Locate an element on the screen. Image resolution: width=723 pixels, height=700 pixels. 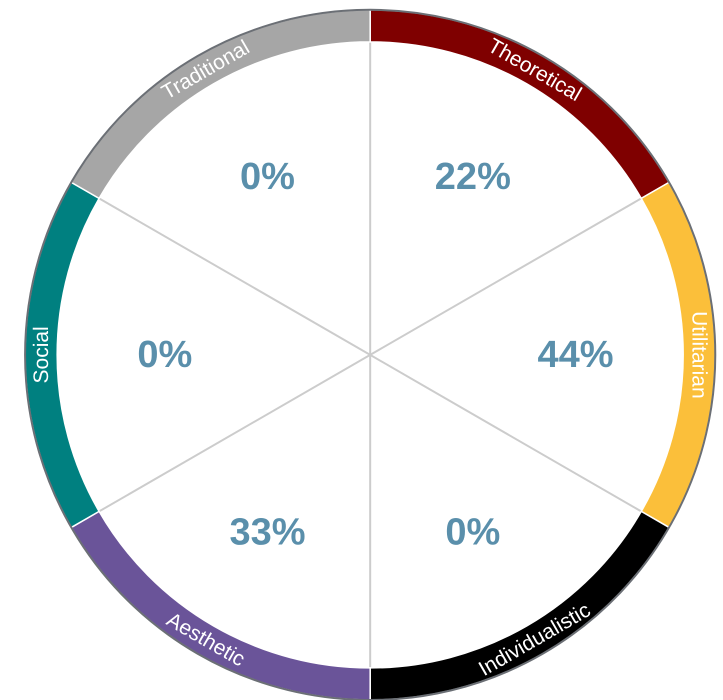
data-label: 33% is located at coordinates (267, 533).